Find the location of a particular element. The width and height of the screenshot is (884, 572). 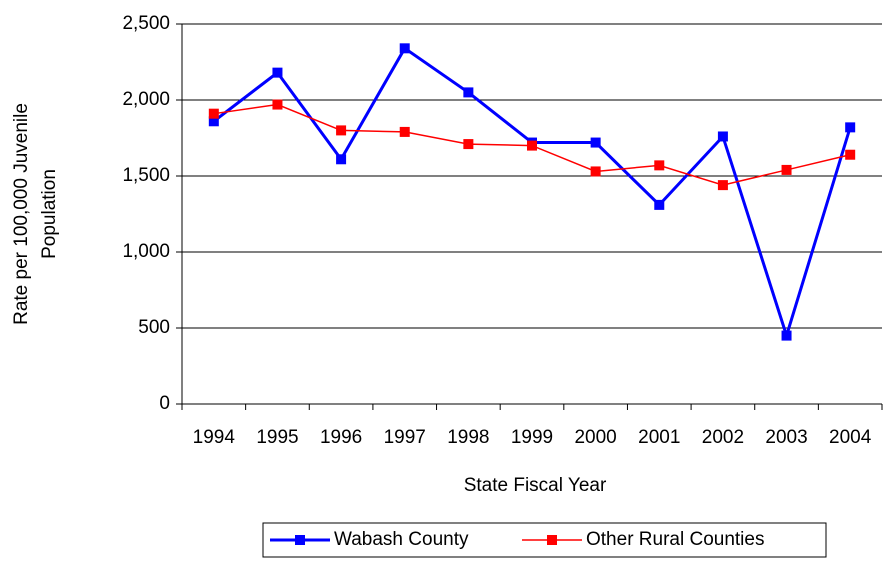

x-axis-label: State Fiscal Year is located at coordinates (535, 485).